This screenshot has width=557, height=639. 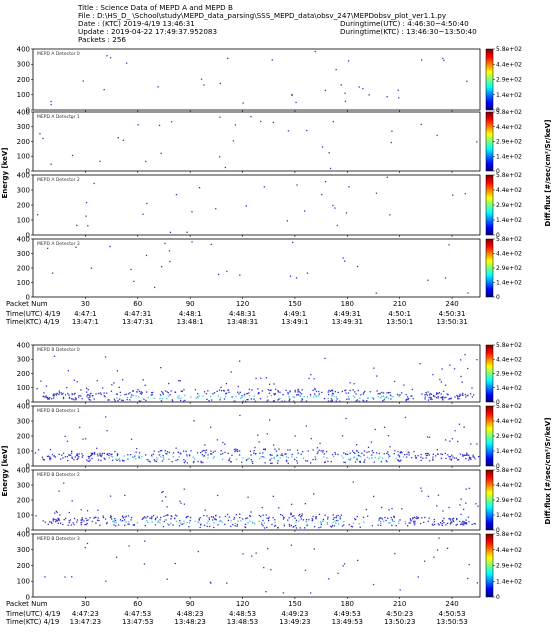 What do you see at coordinates (242, 322) in the screenshot?
I see `axis-row-tick: 13:48:31` at bounding box center [242, 322].